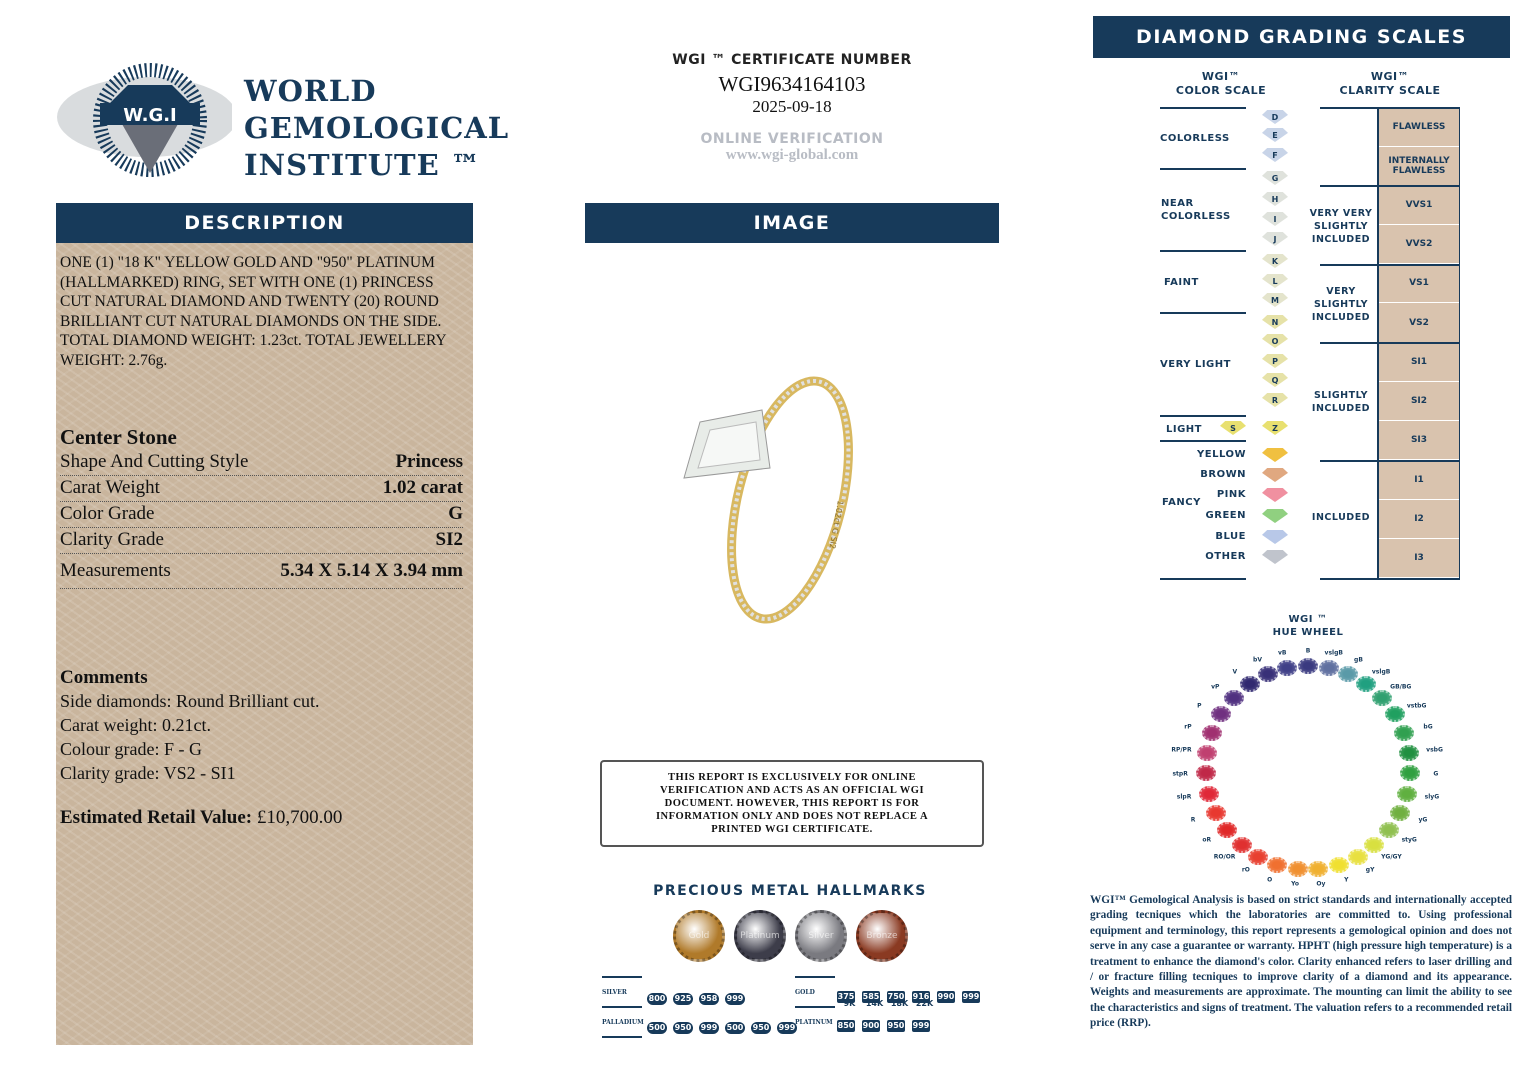  I want to click on hue-label: vslgB, so click(1333, 653).